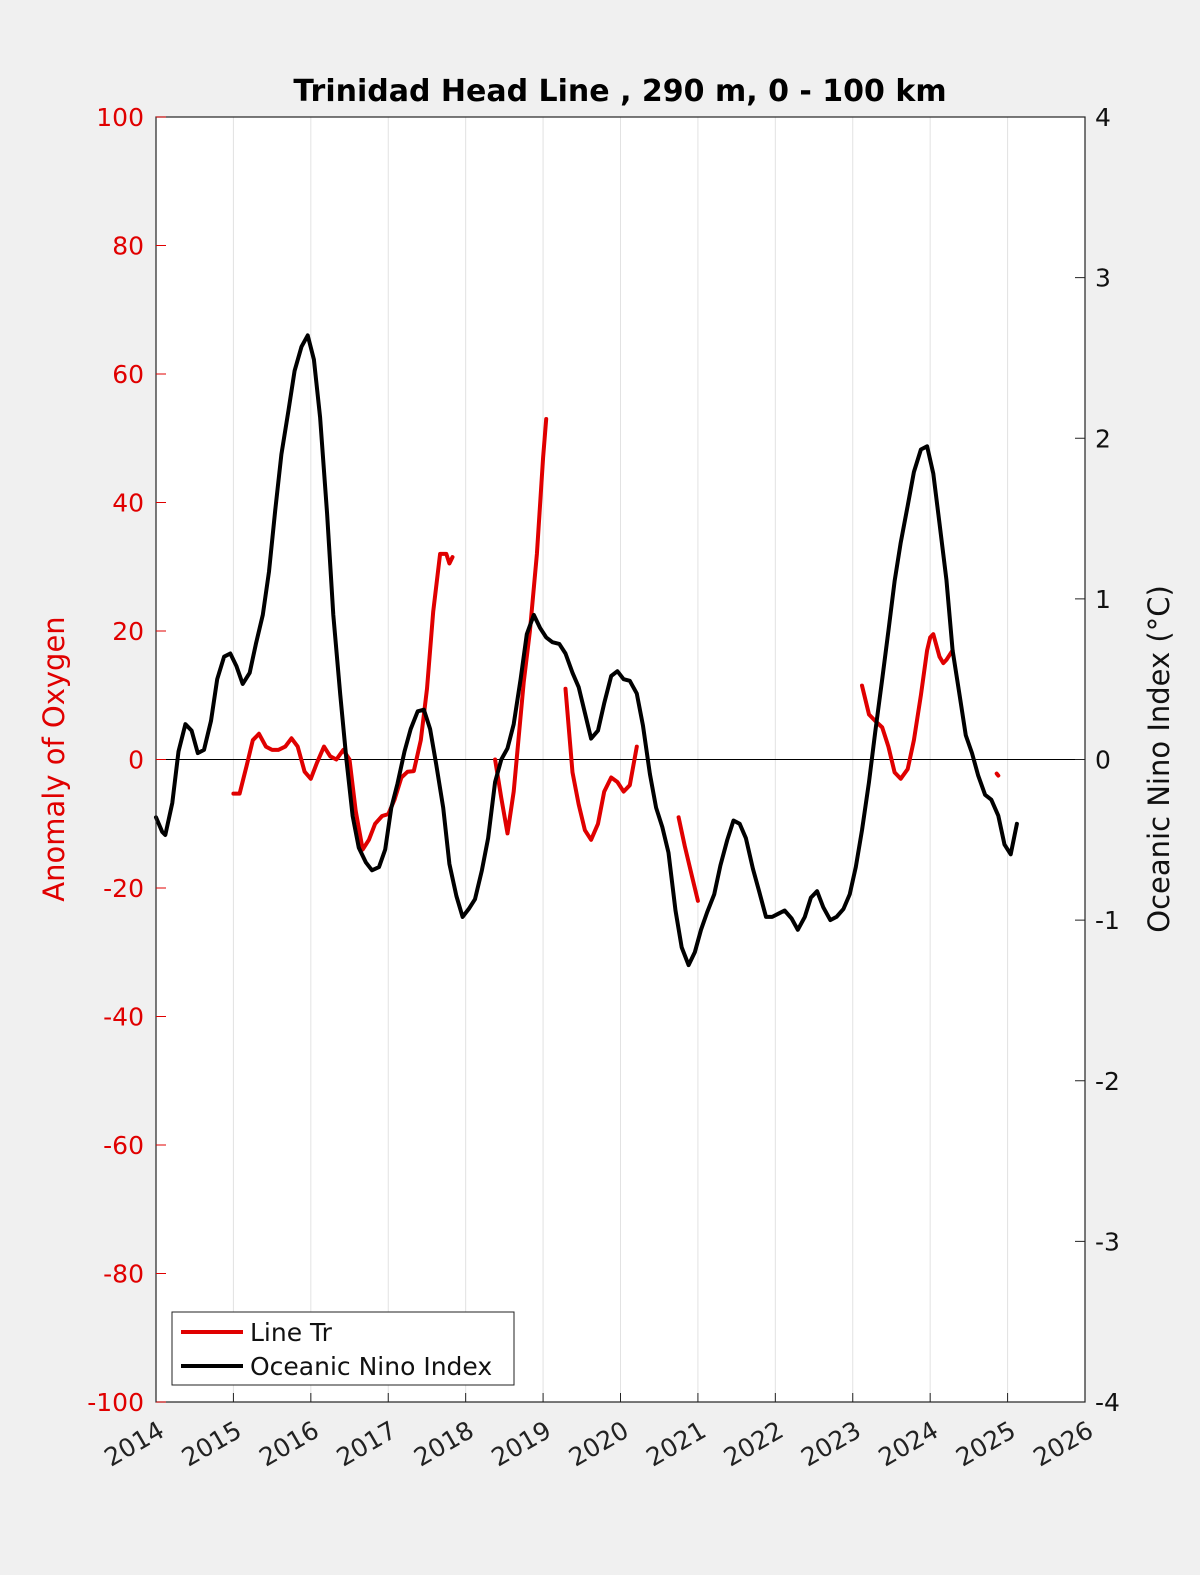 This screenshot has width=1200, height=1575. What do you see at coordinates (136, 760) in the screenshot?
I see `left-tick-label: 0` at bounding box center [136, 760].